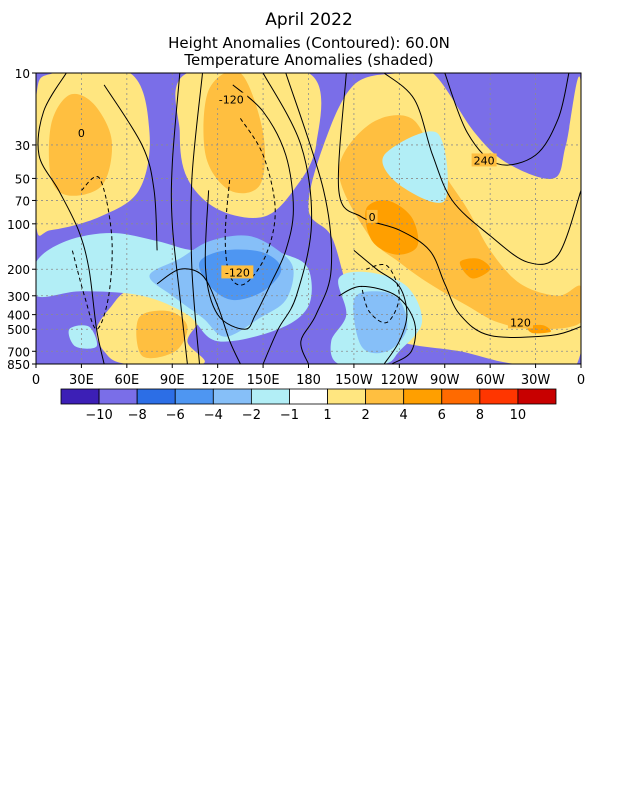 The width and height of the screenshot is (618, 800). Describe the element at coordinates (404, 415) in the screenshot. I see `colorbar-label: 4` at that location.